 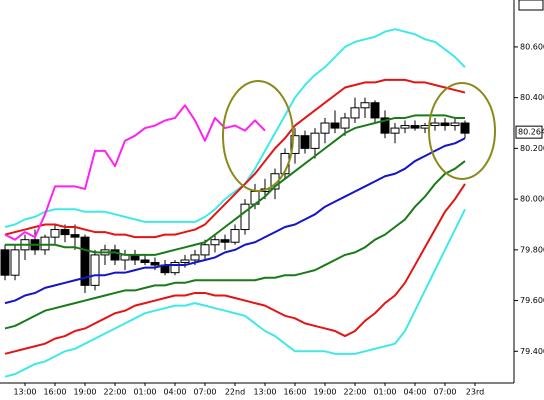 What do you see at coordinates (235, 392) in the screenshot?
I see `x-tick-label: 22nd` at bounding box center [235, 392].